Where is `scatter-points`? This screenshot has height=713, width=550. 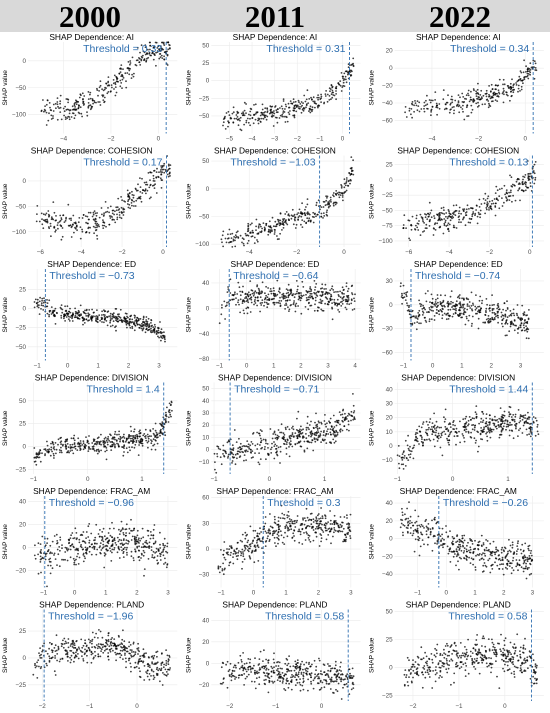
scatter-points is located at coordinates (287, 202).